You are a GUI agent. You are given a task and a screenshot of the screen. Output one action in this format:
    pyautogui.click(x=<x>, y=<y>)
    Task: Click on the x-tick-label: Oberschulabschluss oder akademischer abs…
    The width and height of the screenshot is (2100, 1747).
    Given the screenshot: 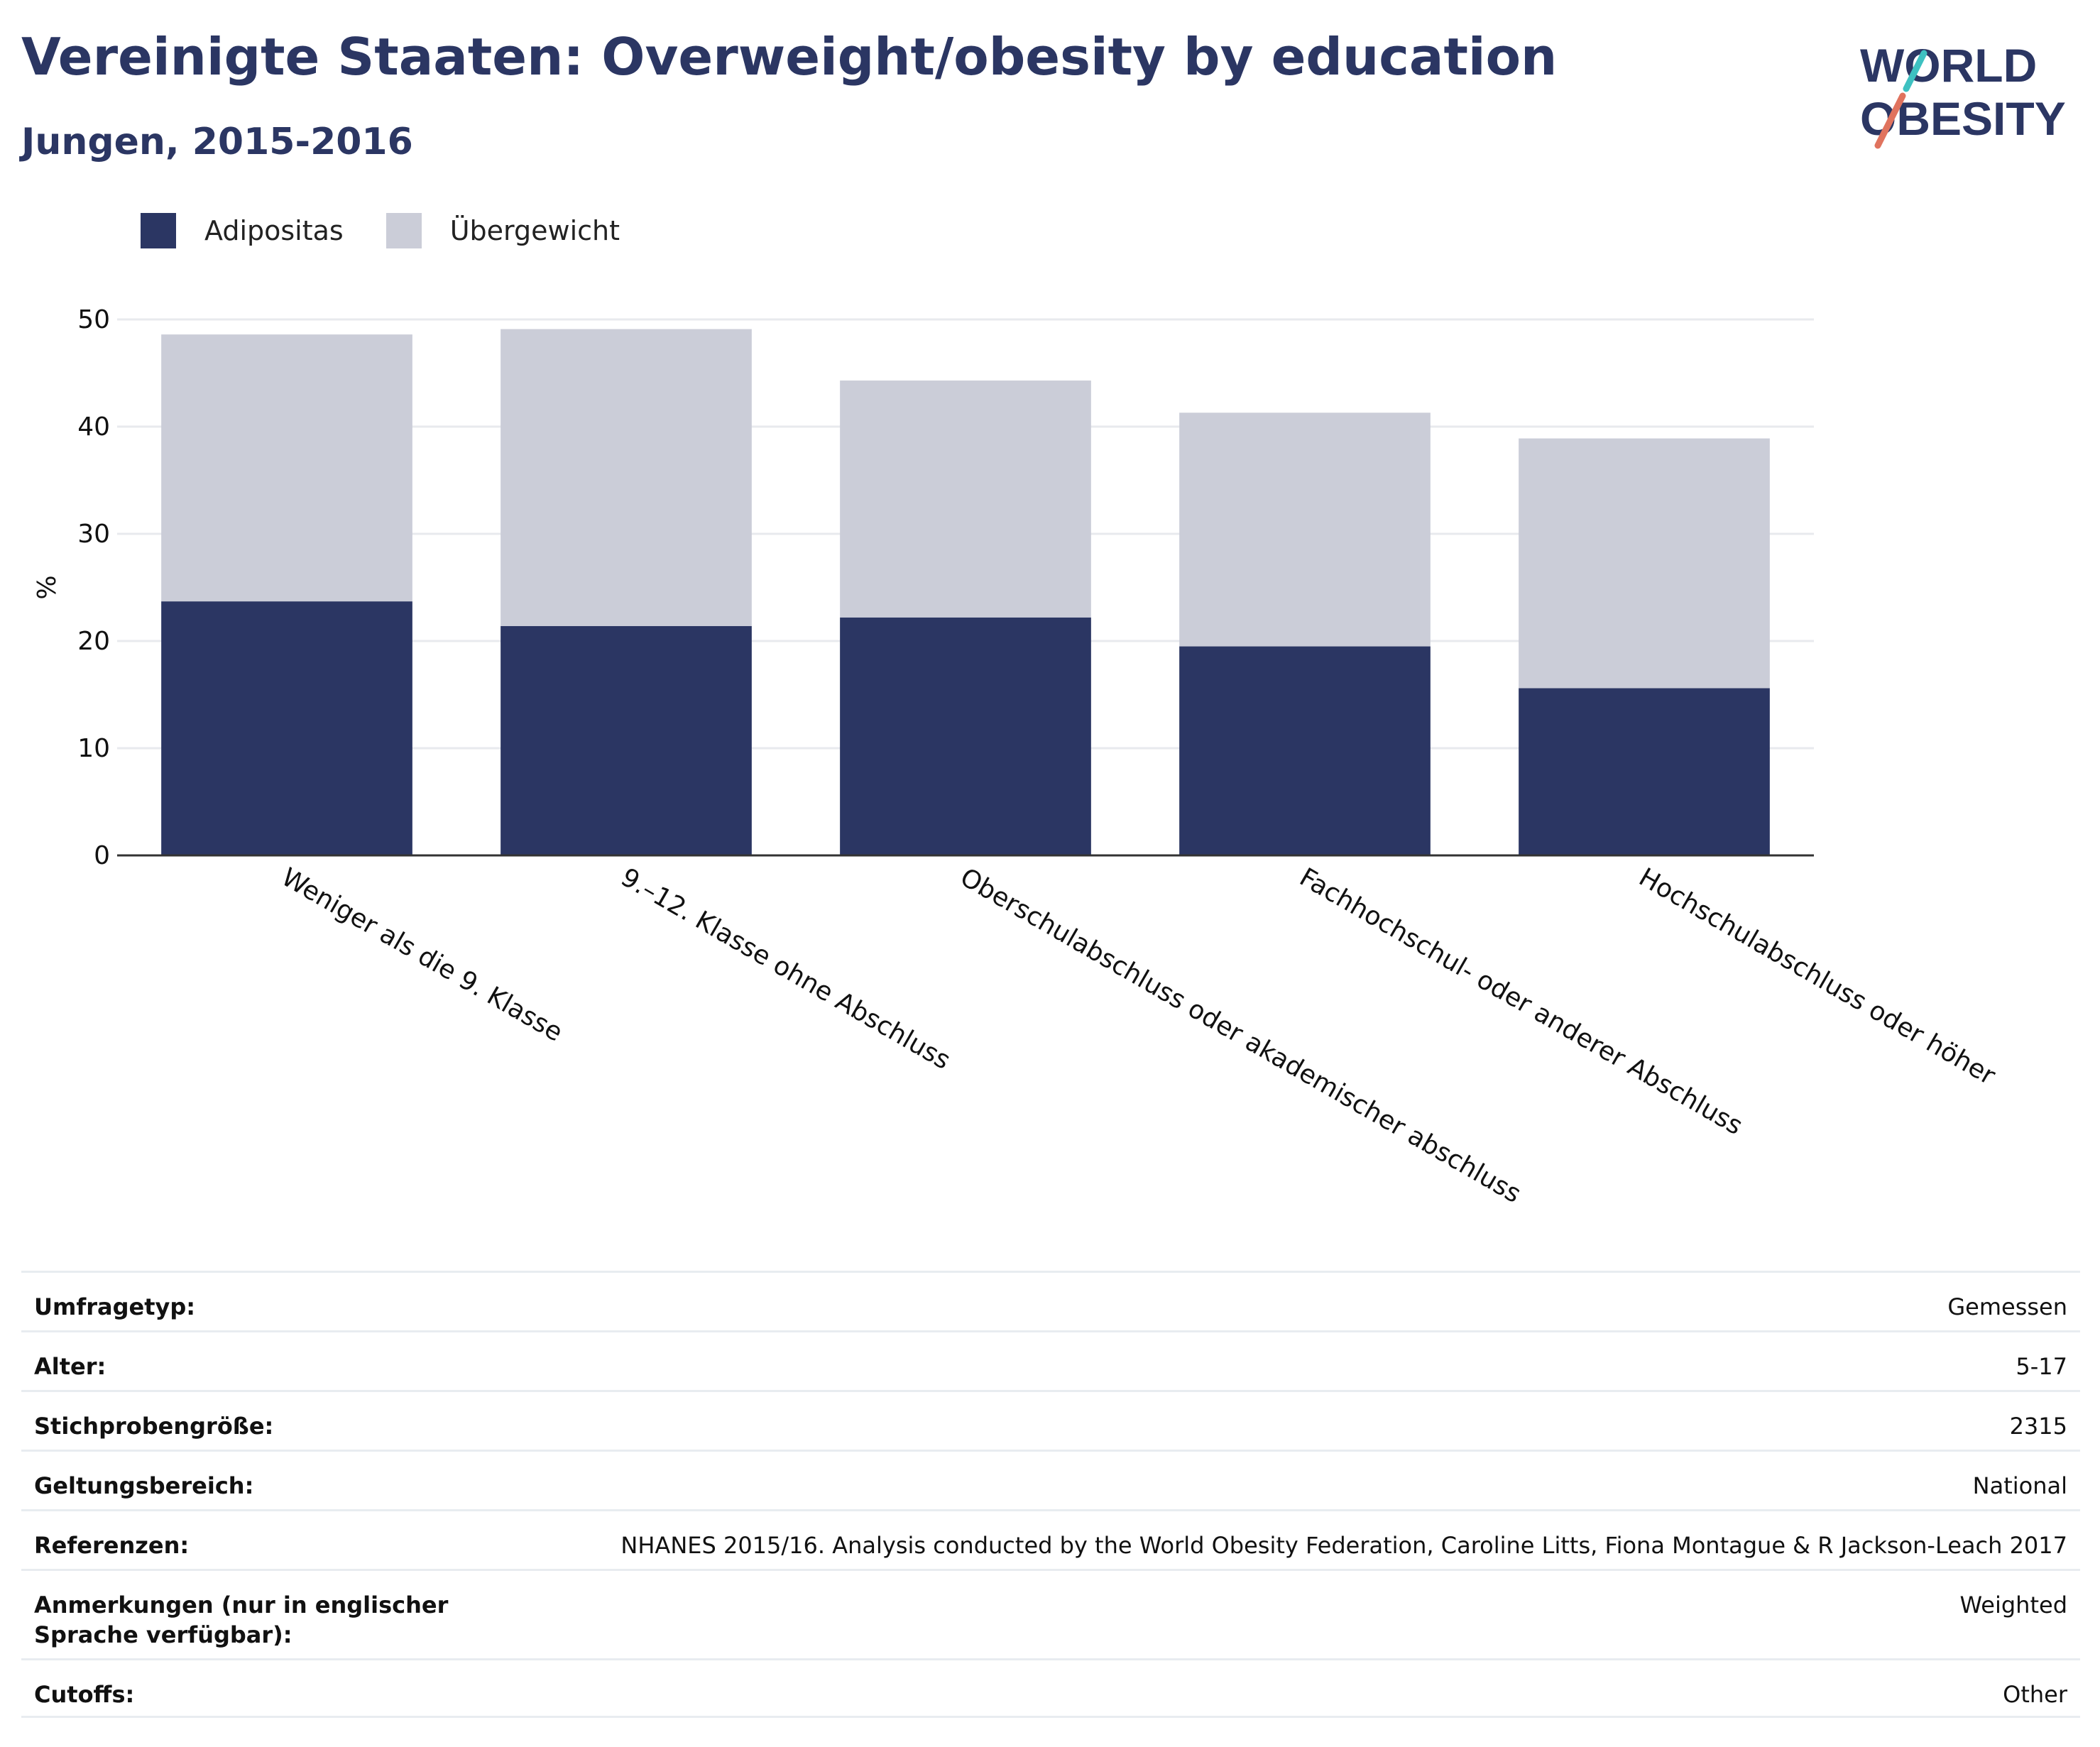 What is the action you would take?
    pyautogui.click(x=1241, y=1035)
    